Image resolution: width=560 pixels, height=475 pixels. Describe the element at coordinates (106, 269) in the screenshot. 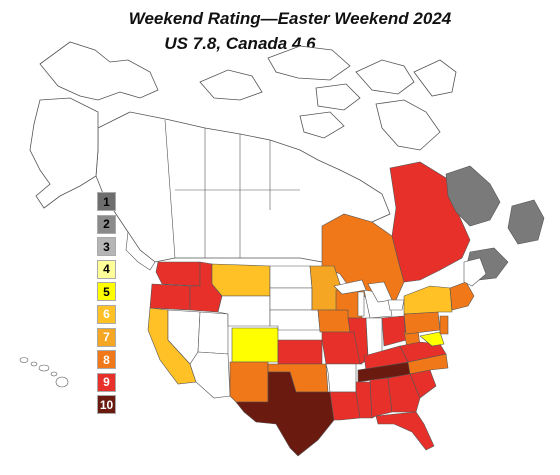

I see `legend-swatch-4: 4` at that location.